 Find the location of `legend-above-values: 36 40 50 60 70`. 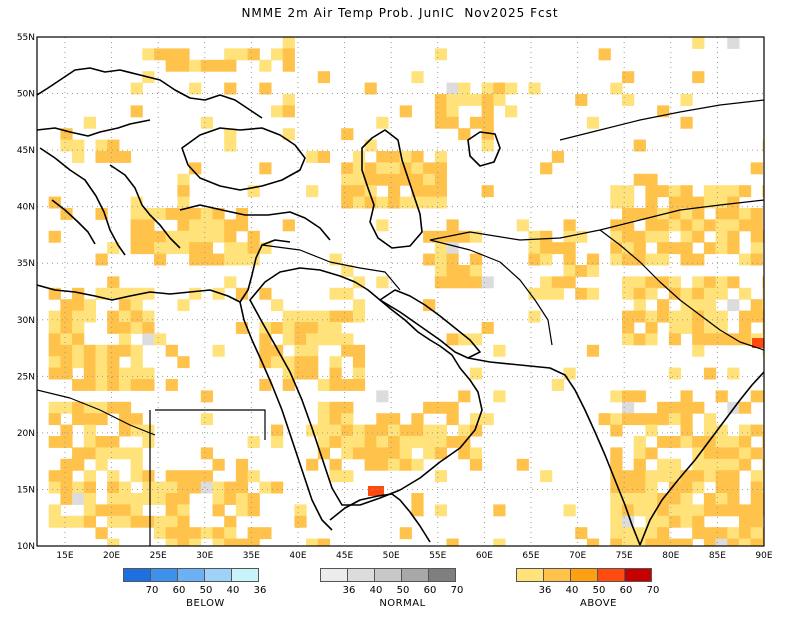

legend-above-values: 36 40 50 60 70 is located at coordinates (598, 591).